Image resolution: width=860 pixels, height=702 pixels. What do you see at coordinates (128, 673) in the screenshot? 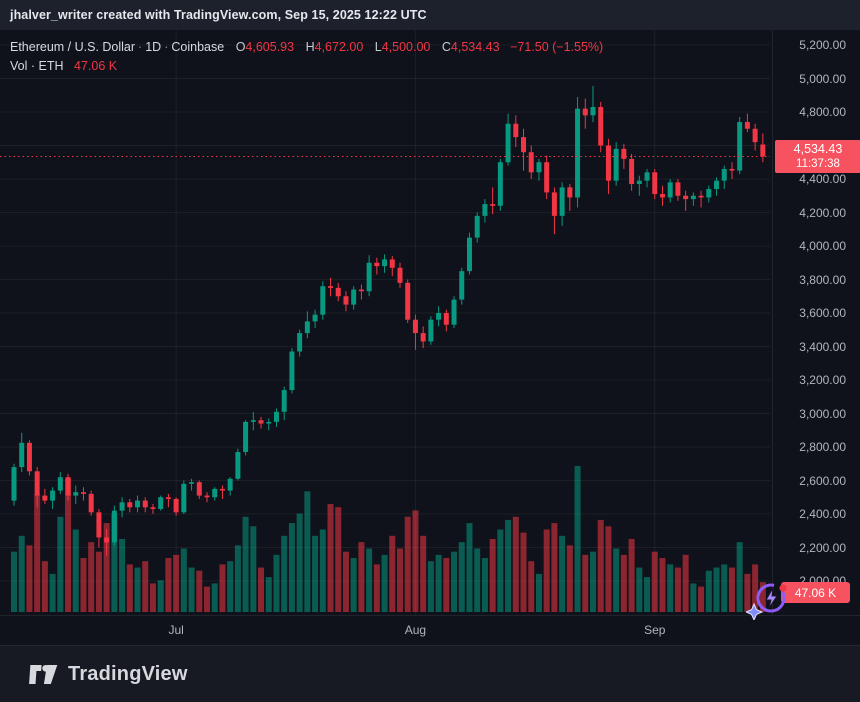
I see `tradingview-logo-text: TradingView` at bounding box center [128, 673].